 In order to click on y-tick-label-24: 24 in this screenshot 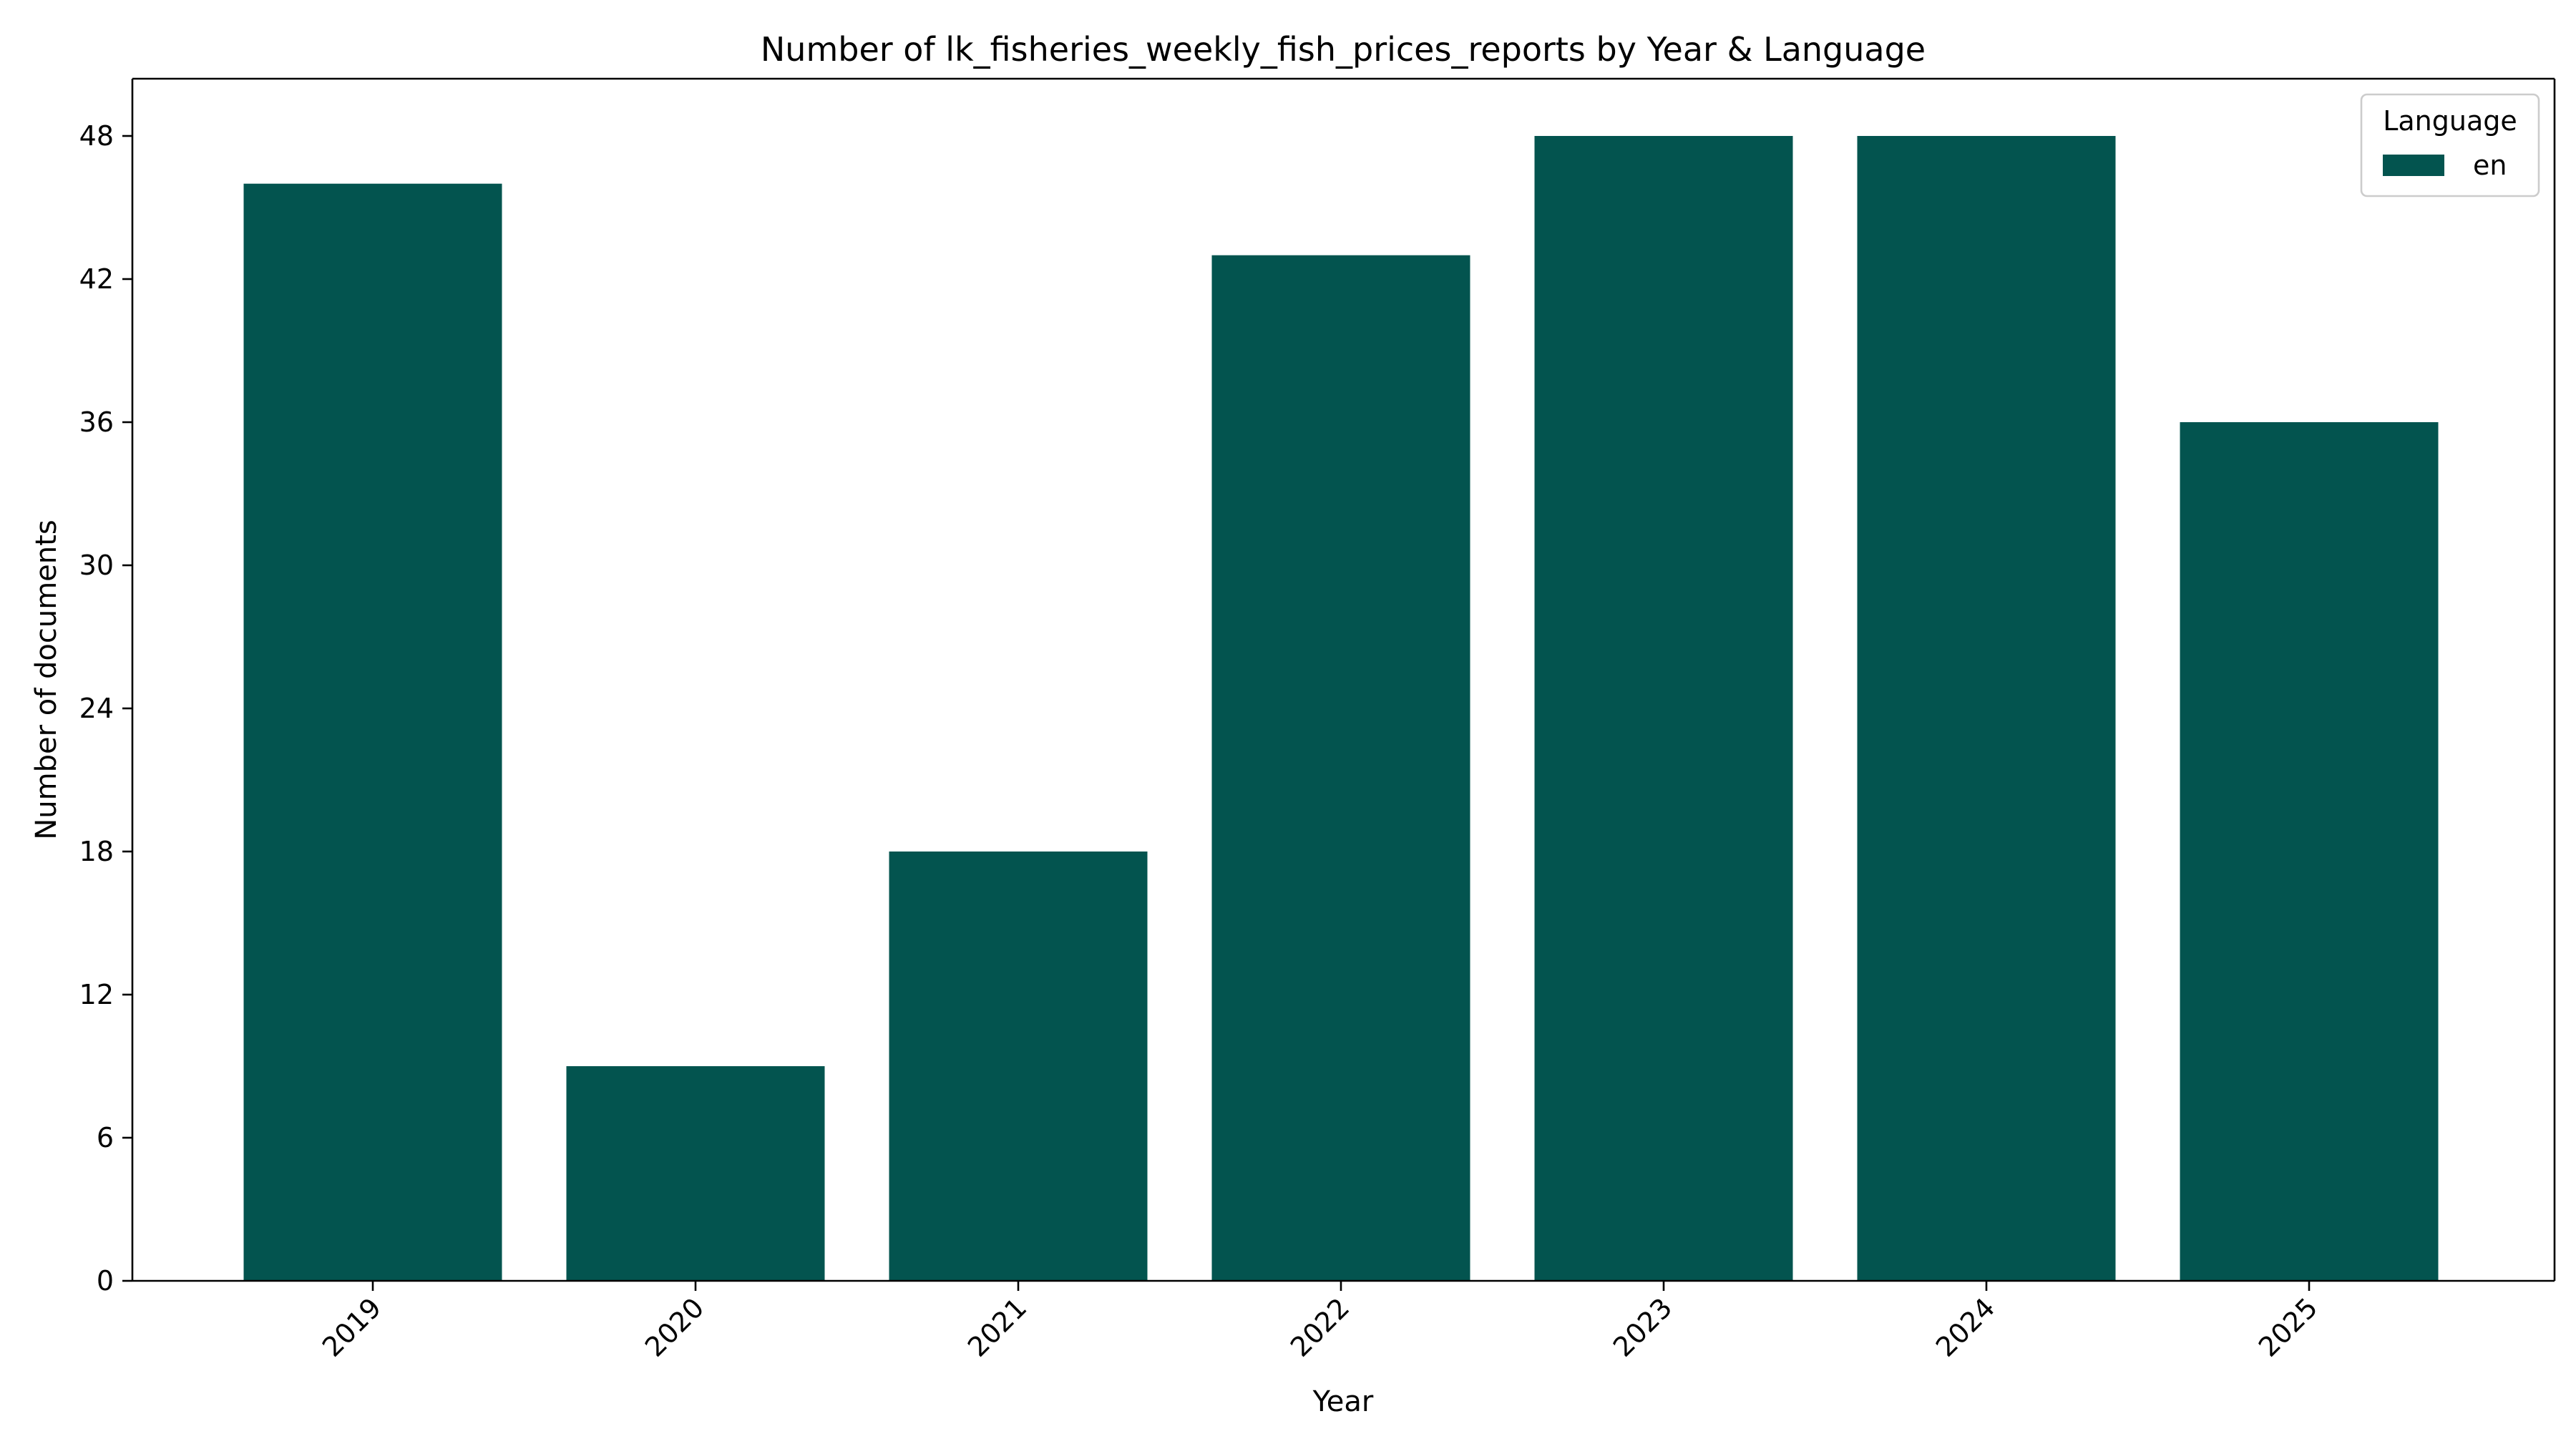, I will do `click(96, 708)`.